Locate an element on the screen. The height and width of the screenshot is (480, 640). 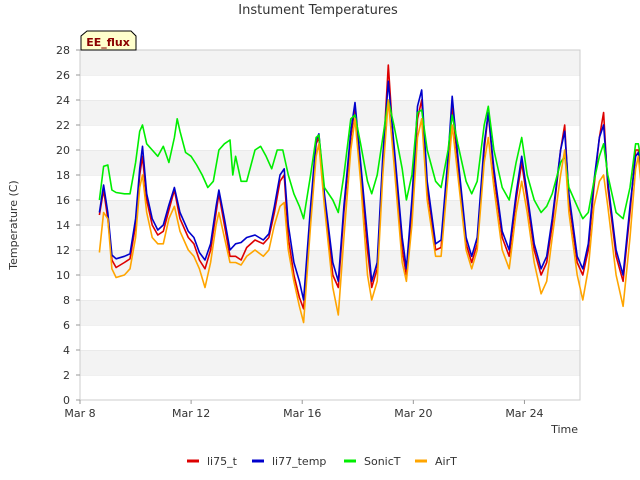
chart-title: Instument Temperatures is located at coordinates (318, 10).